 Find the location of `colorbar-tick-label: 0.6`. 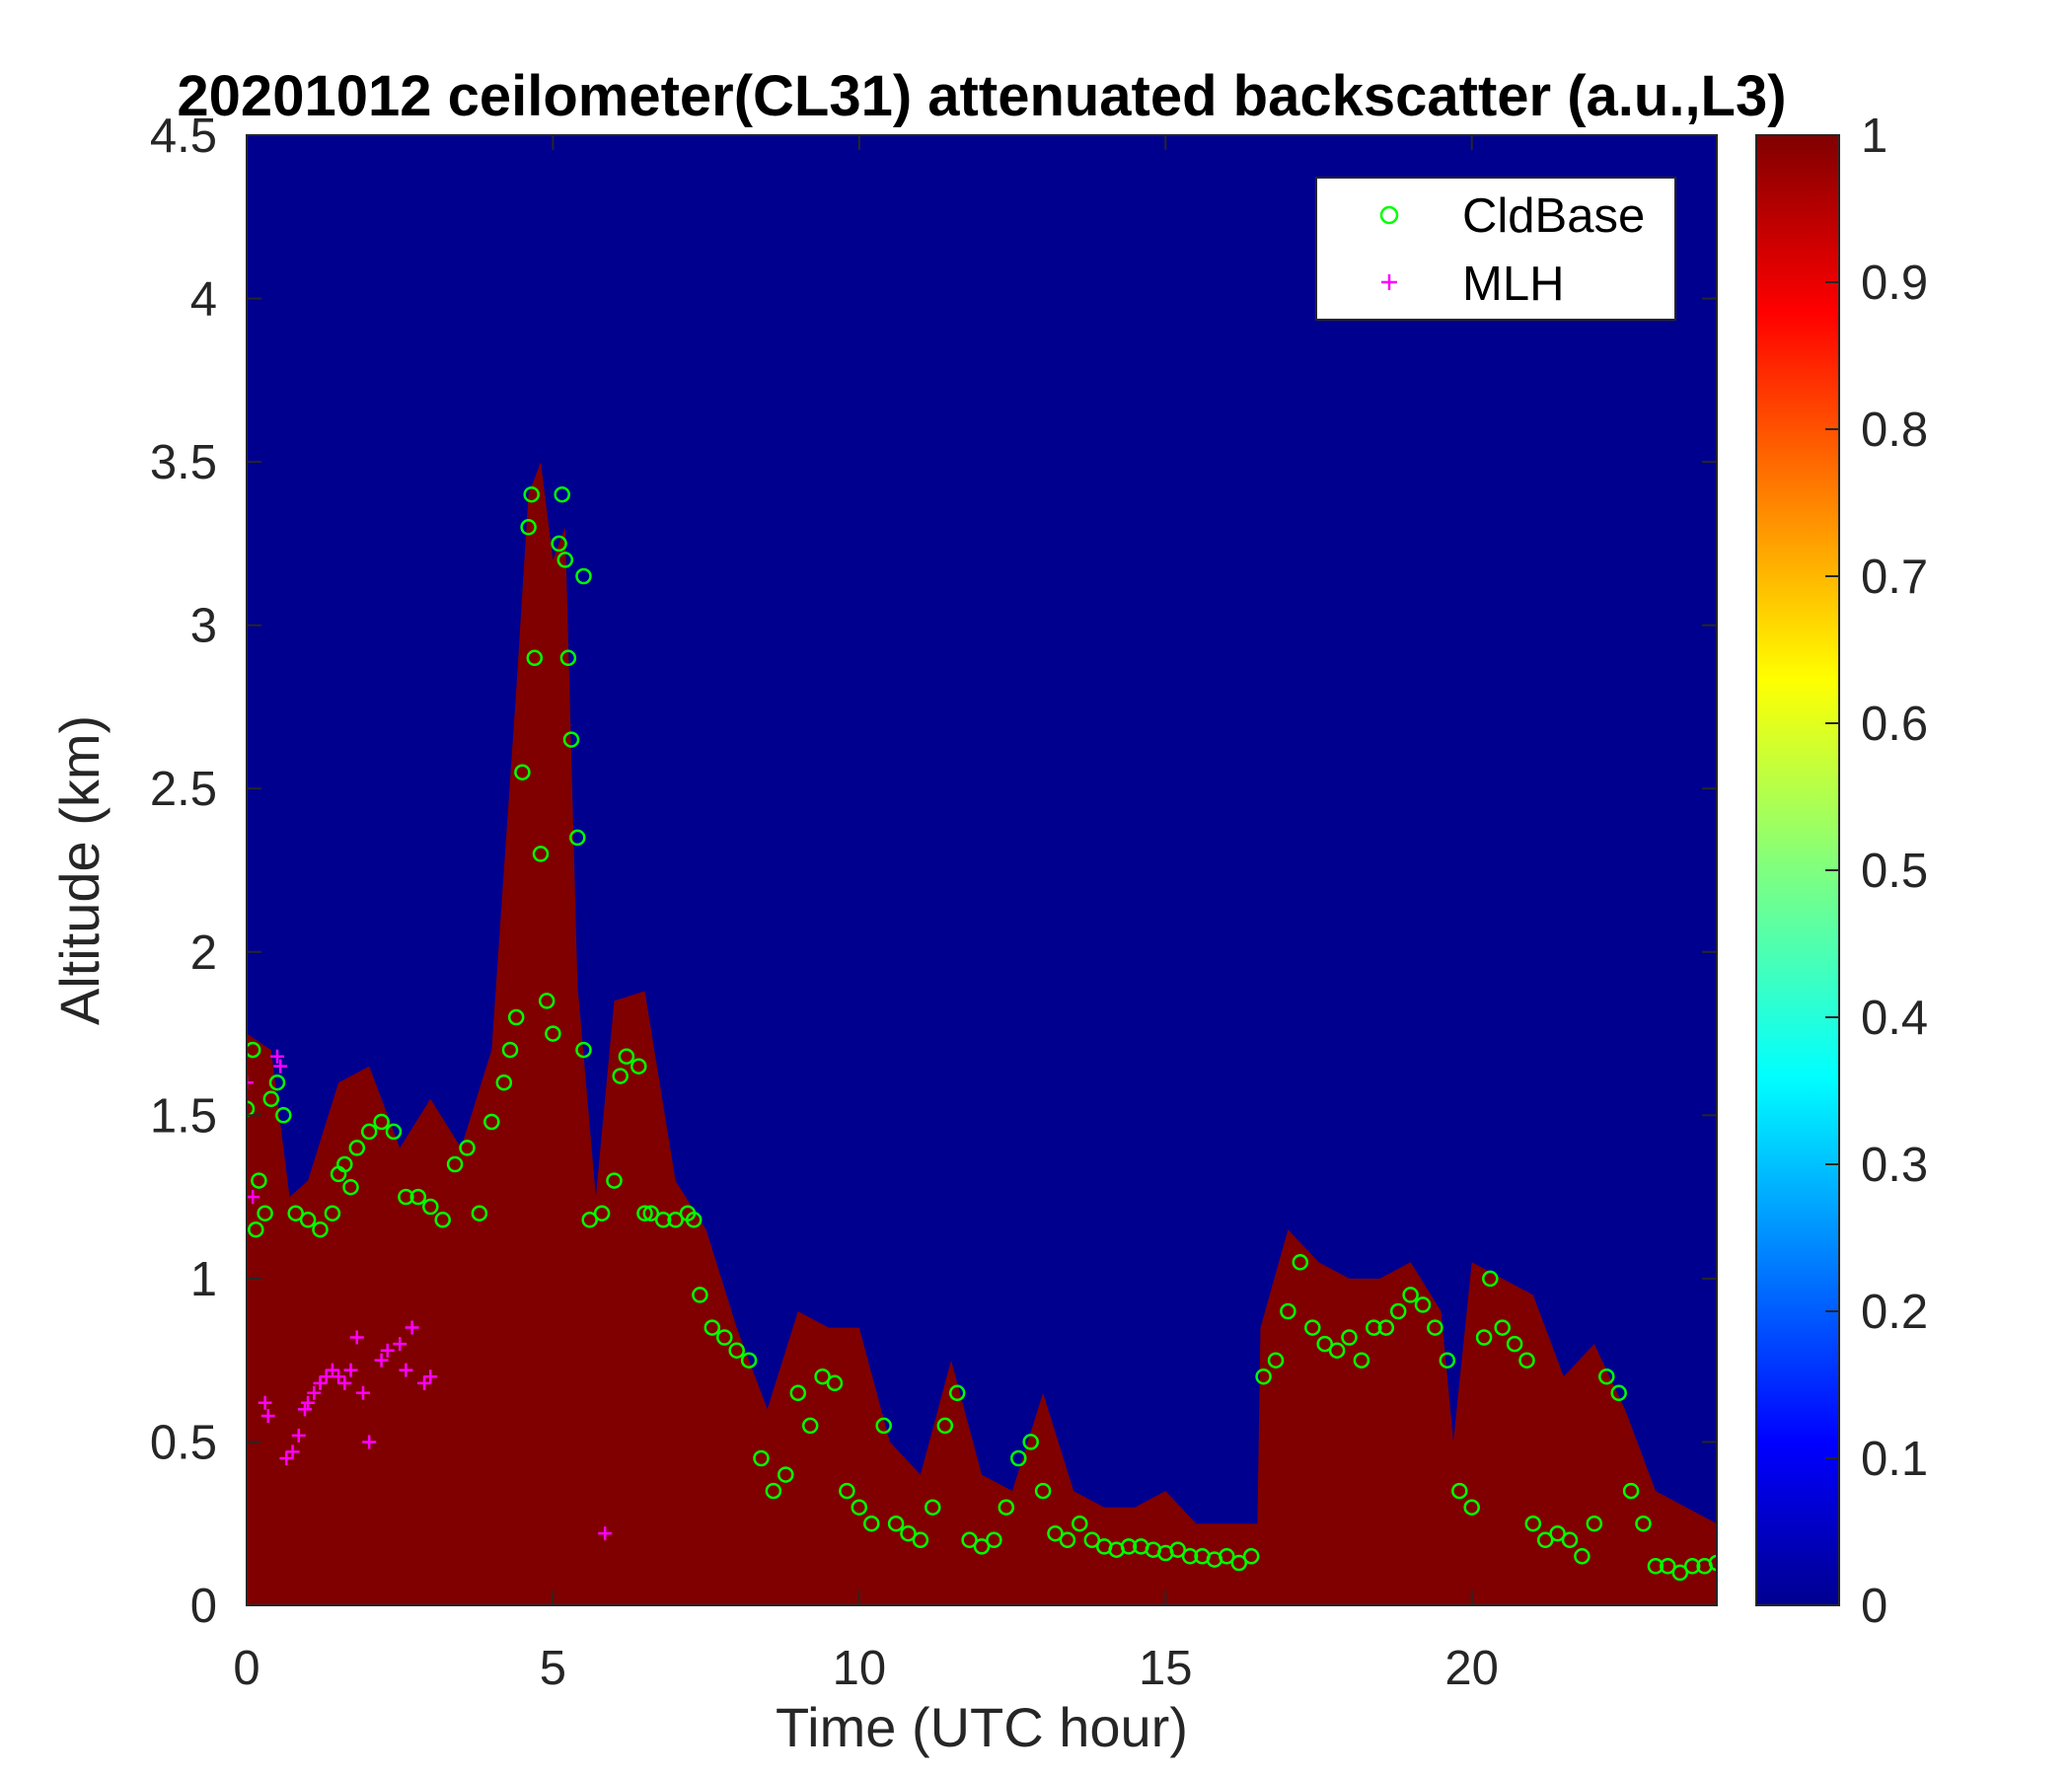

colorbar-tick-label: 0.6 is located at coordinates (1895, 725).